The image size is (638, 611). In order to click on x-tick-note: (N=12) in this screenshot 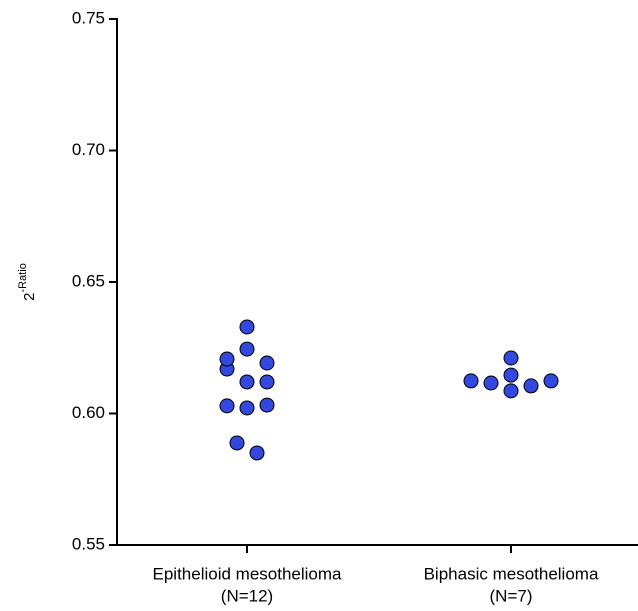, I will do `click(247, 595)`.